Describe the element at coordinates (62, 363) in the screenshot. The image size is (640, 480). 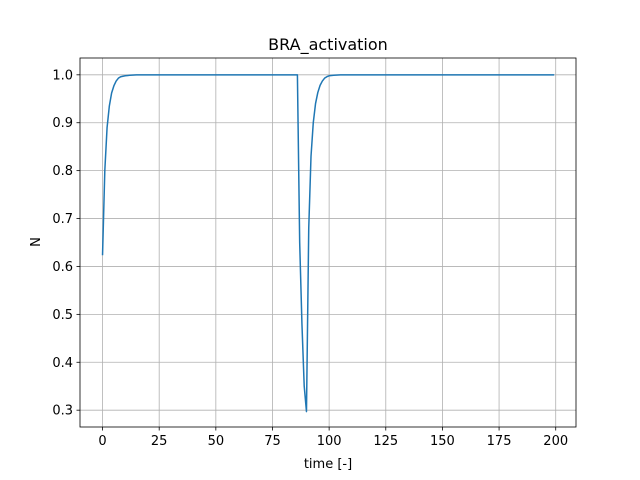
I see `y-tick-label: 0.4` at that location.